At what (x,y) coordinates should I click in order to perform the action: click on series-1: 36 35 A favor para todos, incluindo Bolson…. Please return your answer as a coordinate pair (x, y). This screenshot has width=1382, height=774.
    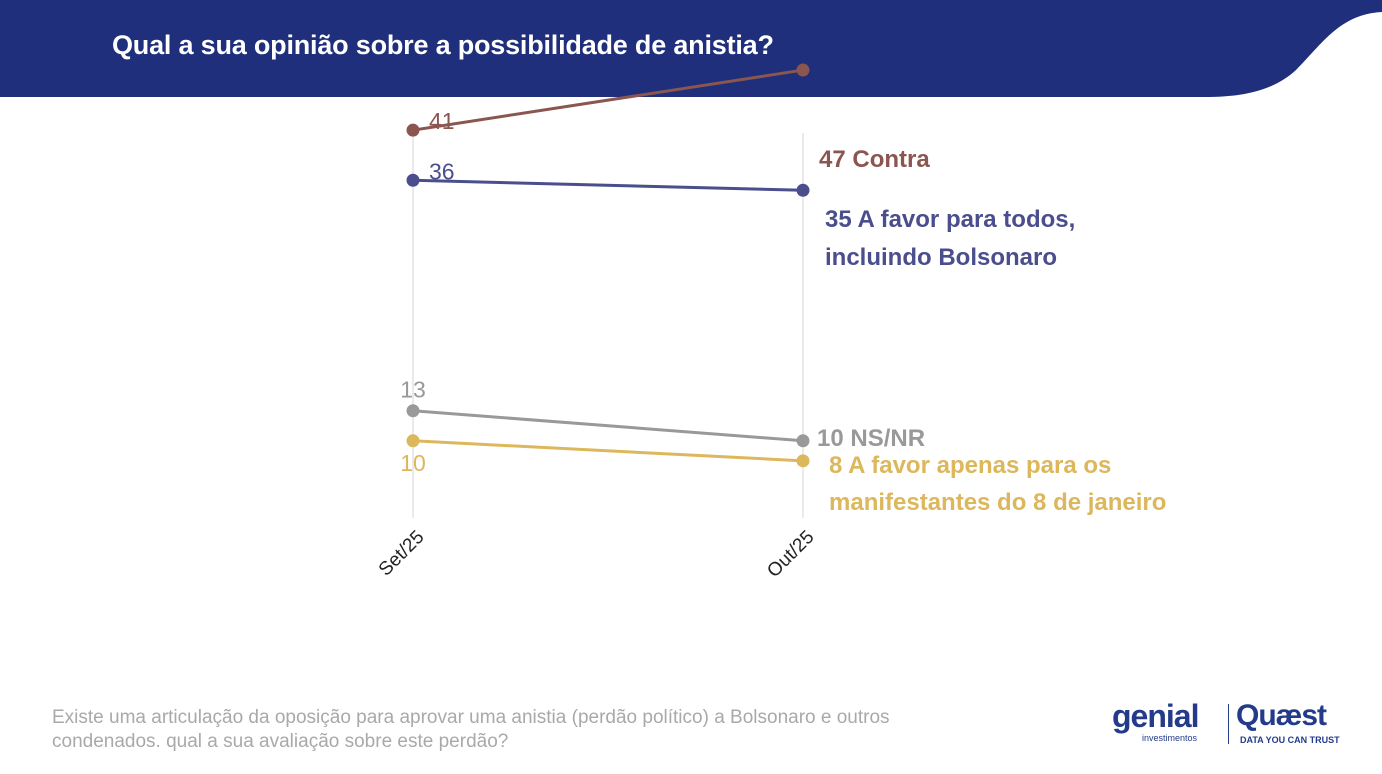
    Looking at the image, I should click on (740, 214).